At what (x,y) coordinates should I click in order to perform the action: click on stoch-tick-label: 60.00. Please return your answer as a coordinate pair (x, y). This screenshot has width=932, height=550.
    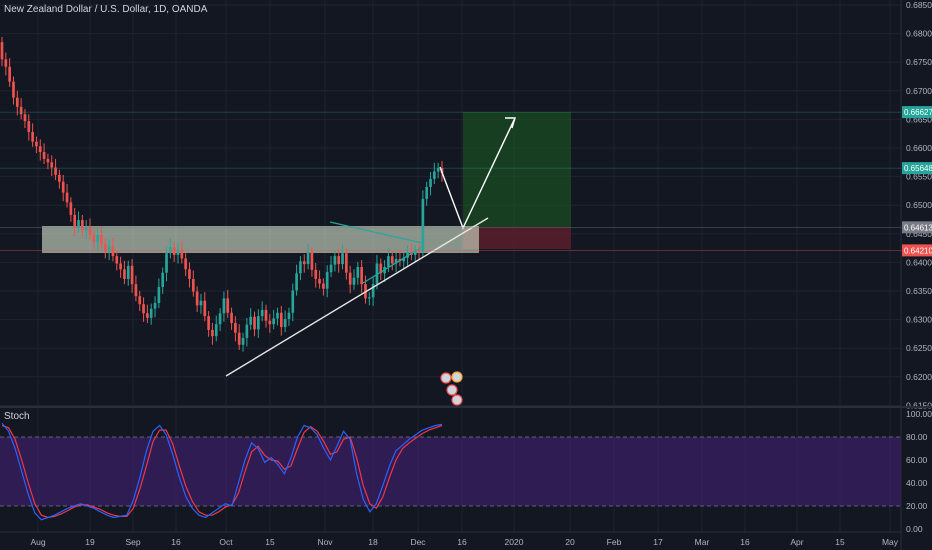
    Looking at the image, I should click on (917, 460).